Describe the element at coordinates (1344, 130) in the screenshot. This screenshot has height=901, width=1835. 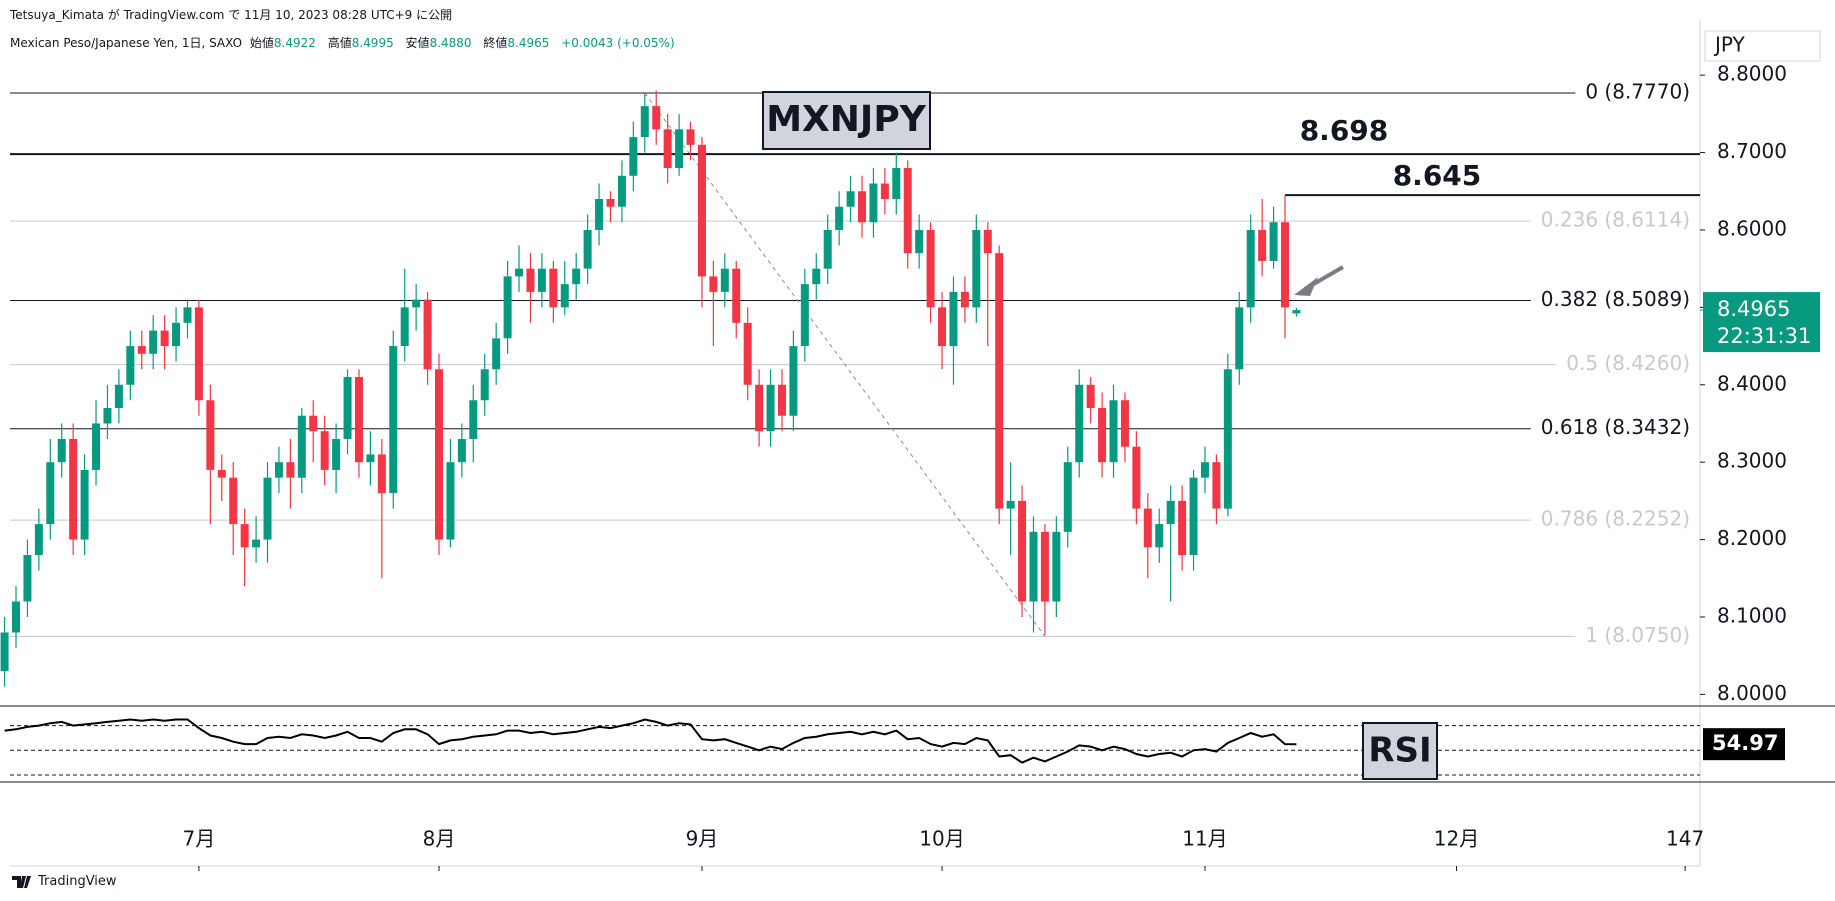
I see `level-label: 8.698` at that location.